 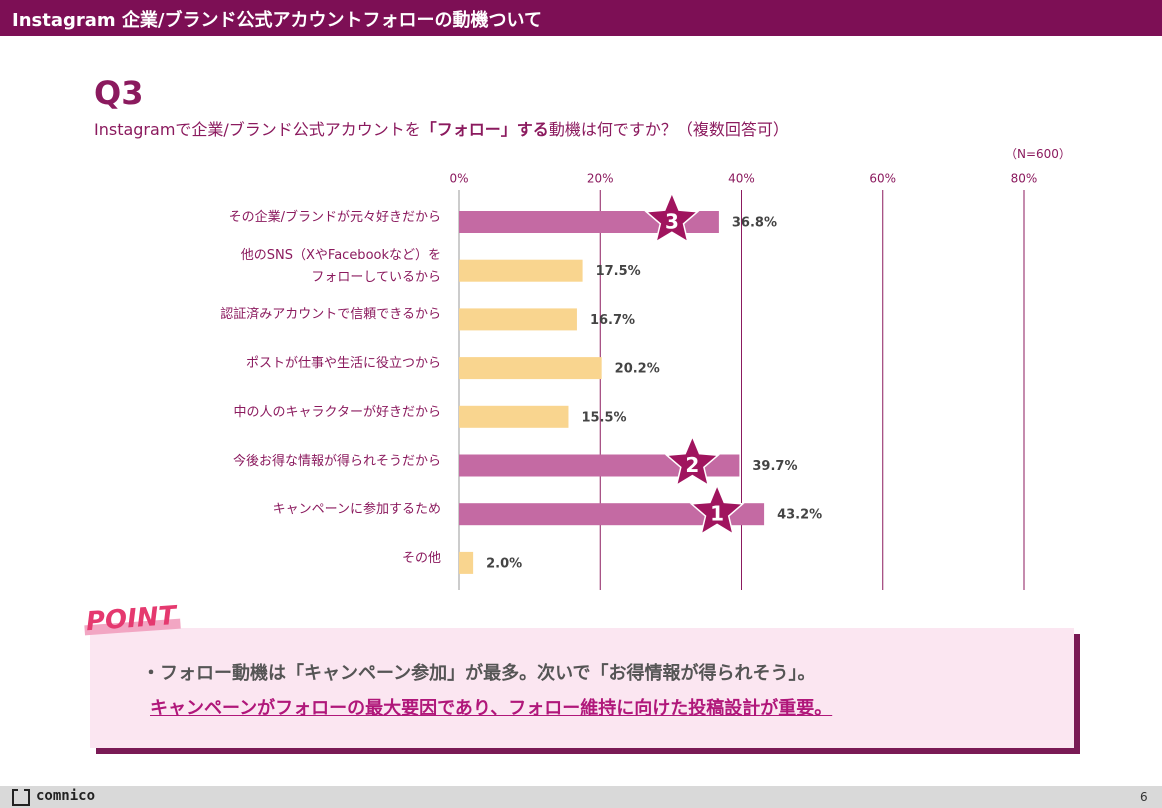 What do you see at coordinates (600, 179) in the screenshot?
I see `x-tick-label: 20%` at bounding box center [600, 179].